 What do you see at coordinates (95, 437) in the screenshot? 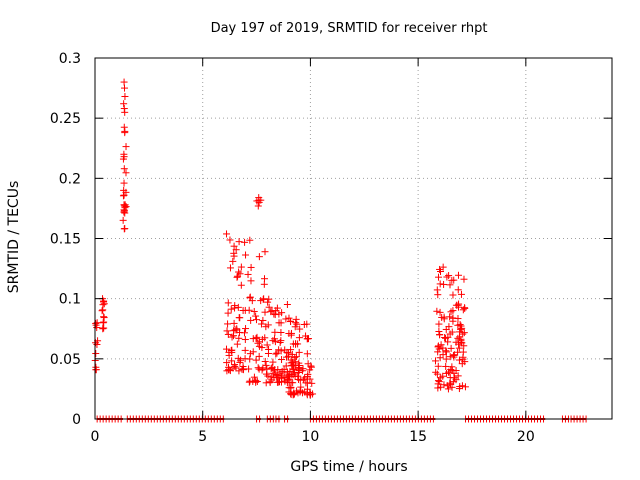
I see `x-tick-label: 0` at bounding box center [95, 437].